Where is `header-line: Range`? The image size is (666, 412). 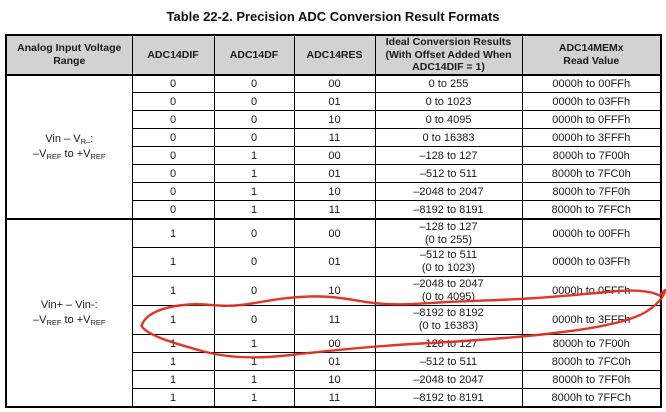
header-line: Range is located at coordinates (69, 60).